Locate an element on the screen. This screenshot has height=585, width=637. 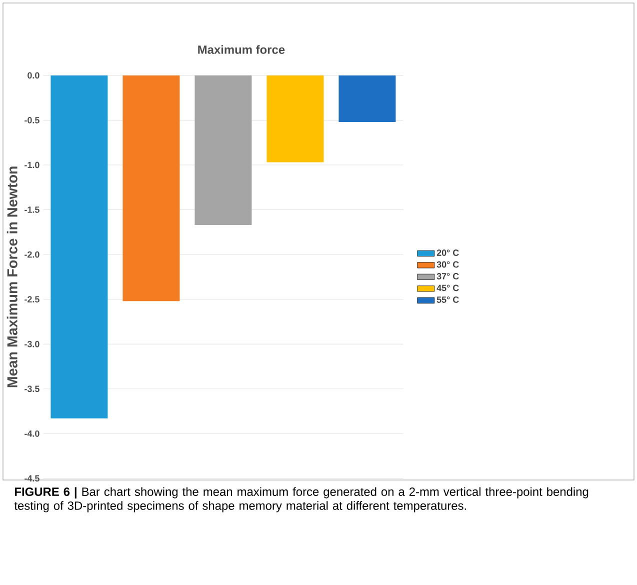
y-tick-label: -1.5 is located at coordinates (32, 209).